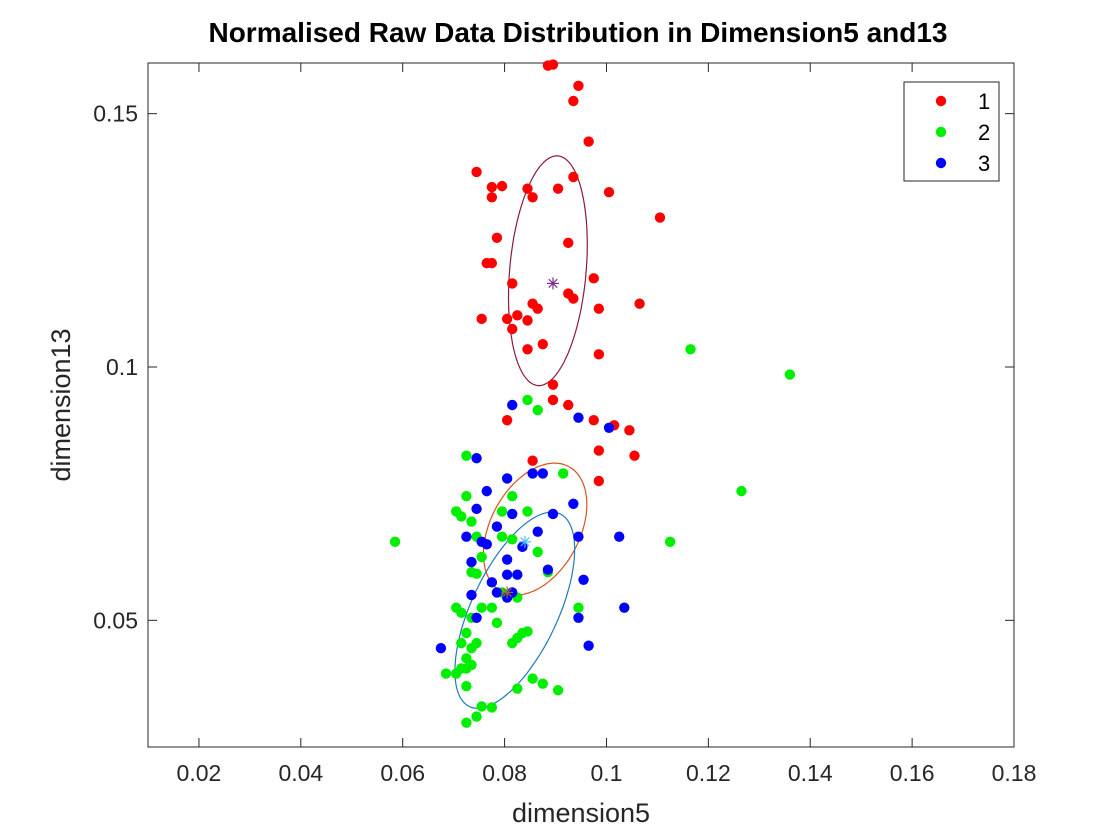 This screenshot has width=1120, height=840. What do you see at coordinates (300, 773) in the screenshot?
I see `x-tick-label: 0.04` at bounding box center [300, 773].